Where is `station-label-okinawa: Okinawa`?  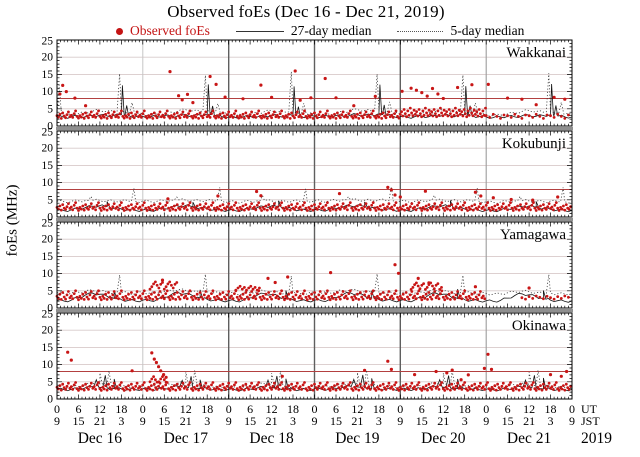
station-label-okinawa: Okinawa is located at coordinates (539, 326).